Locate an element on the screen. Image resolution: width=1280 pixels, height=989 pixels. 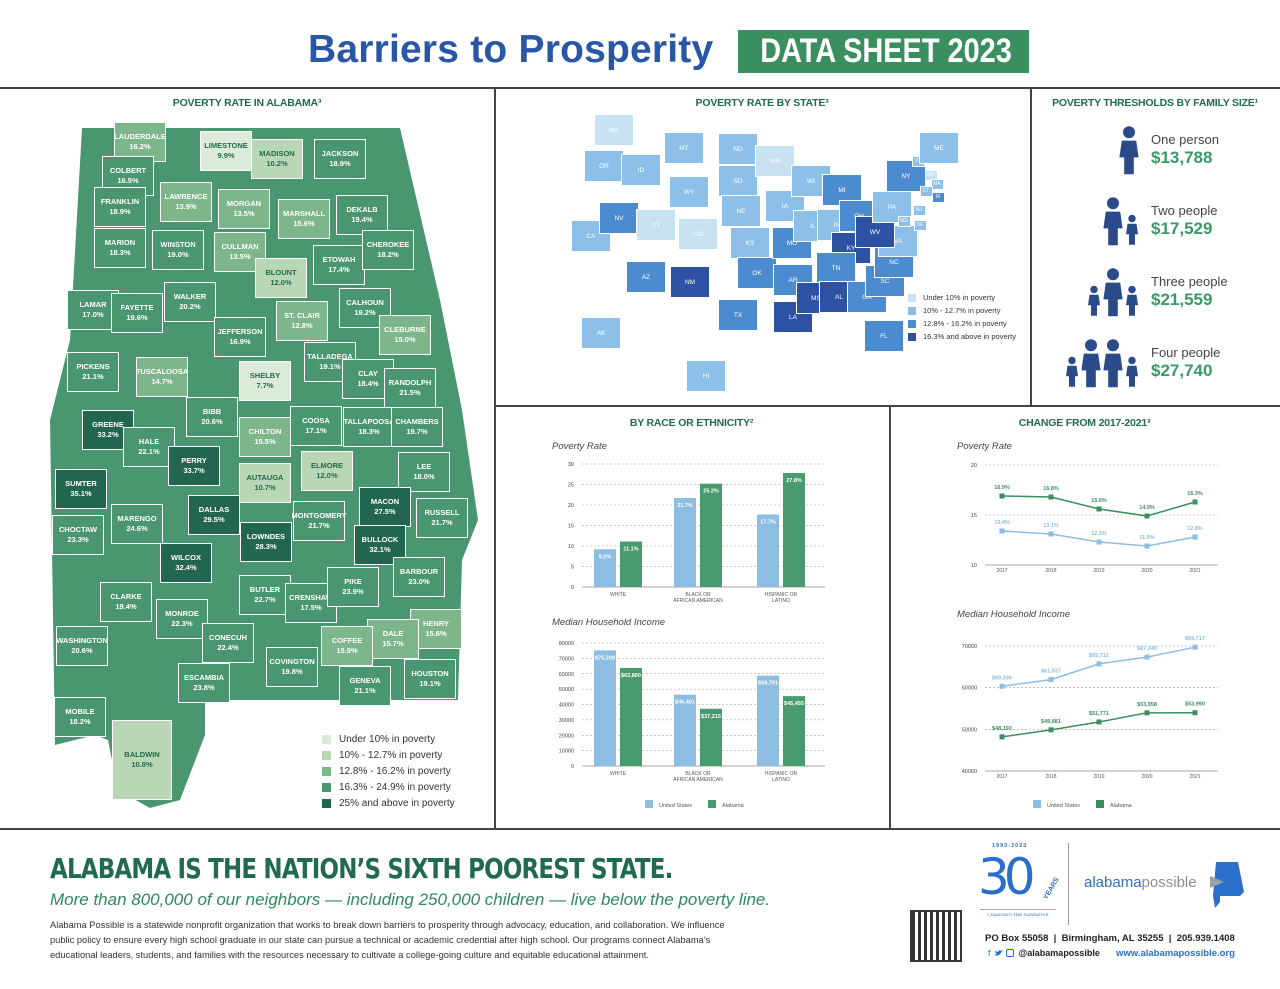
legend-label: Alabama is located at coordinates (733, 806).